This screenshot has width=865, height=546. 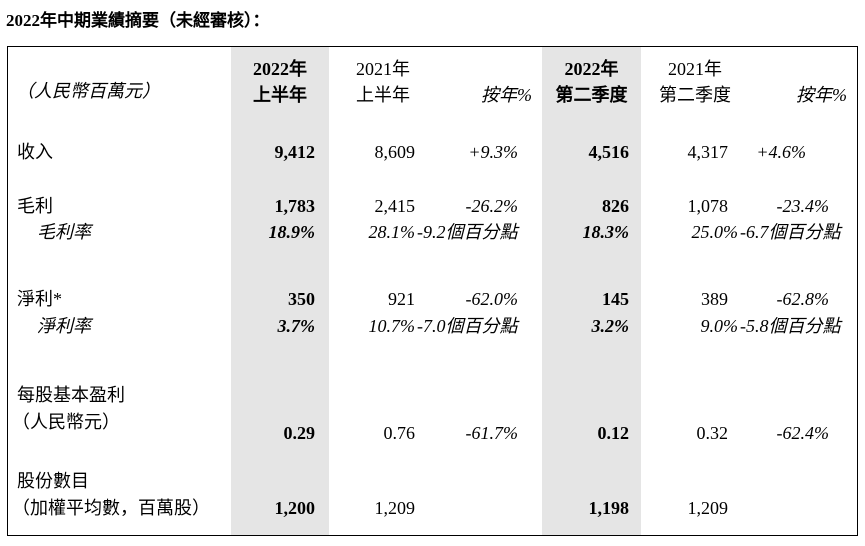 What do you see at coordinates (591, 291) in the screenshot?
I see `shaded-column-q2-2022` at bounding box center [591, 291].